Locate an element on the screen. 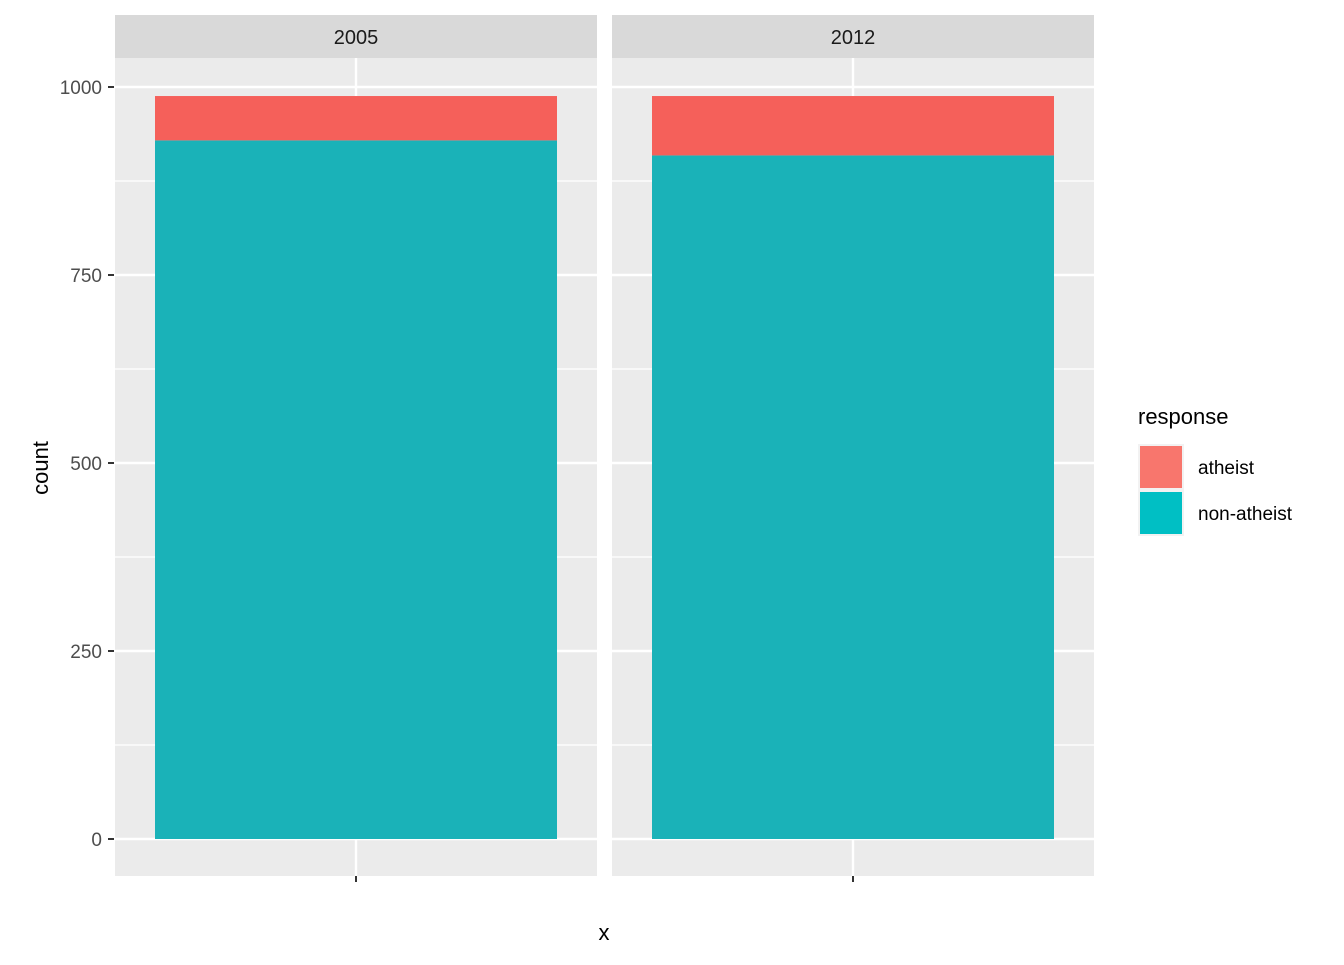 The height and width of the screenshot is (965, 1344). legend-entry: atheist is located at coordinates (1196, 467).